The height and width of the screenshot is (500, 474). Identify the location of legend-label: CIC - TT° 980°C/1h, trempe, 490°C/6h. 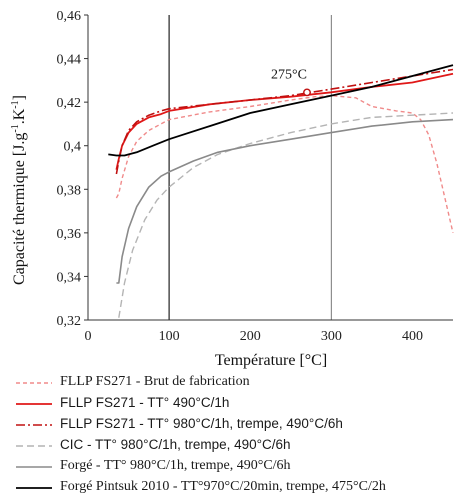
(175, 444).